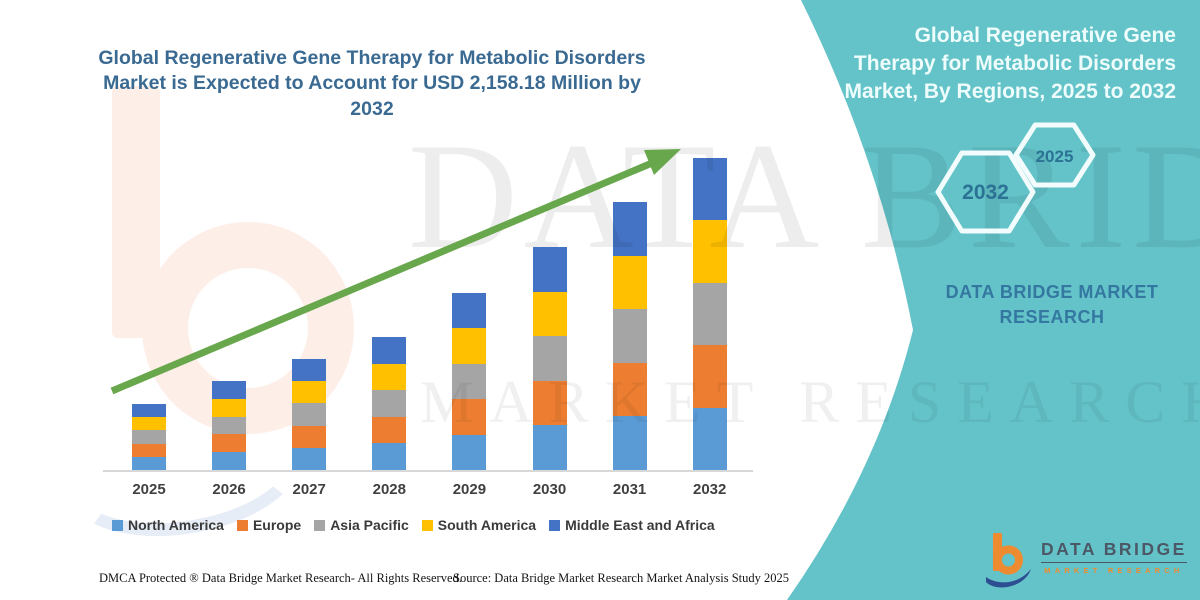 The height and width of the screenshot is (600, 1200). I want to click on legend-label: South America, so click(487, 525).